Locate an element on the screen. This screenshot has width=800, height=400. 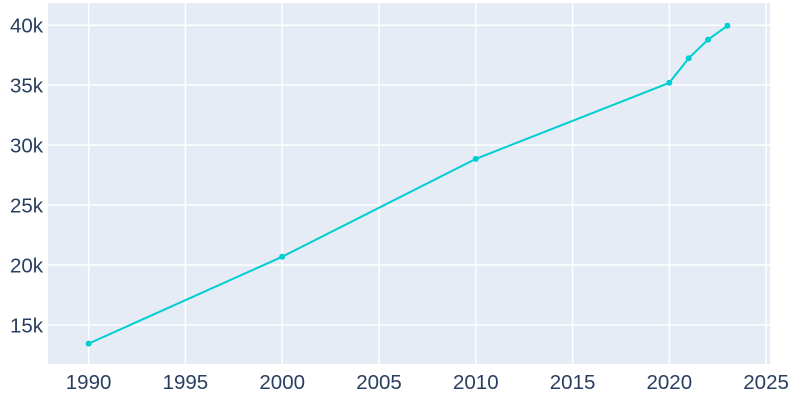
y-tick-label: 40k is located at coordinates (27, 26).